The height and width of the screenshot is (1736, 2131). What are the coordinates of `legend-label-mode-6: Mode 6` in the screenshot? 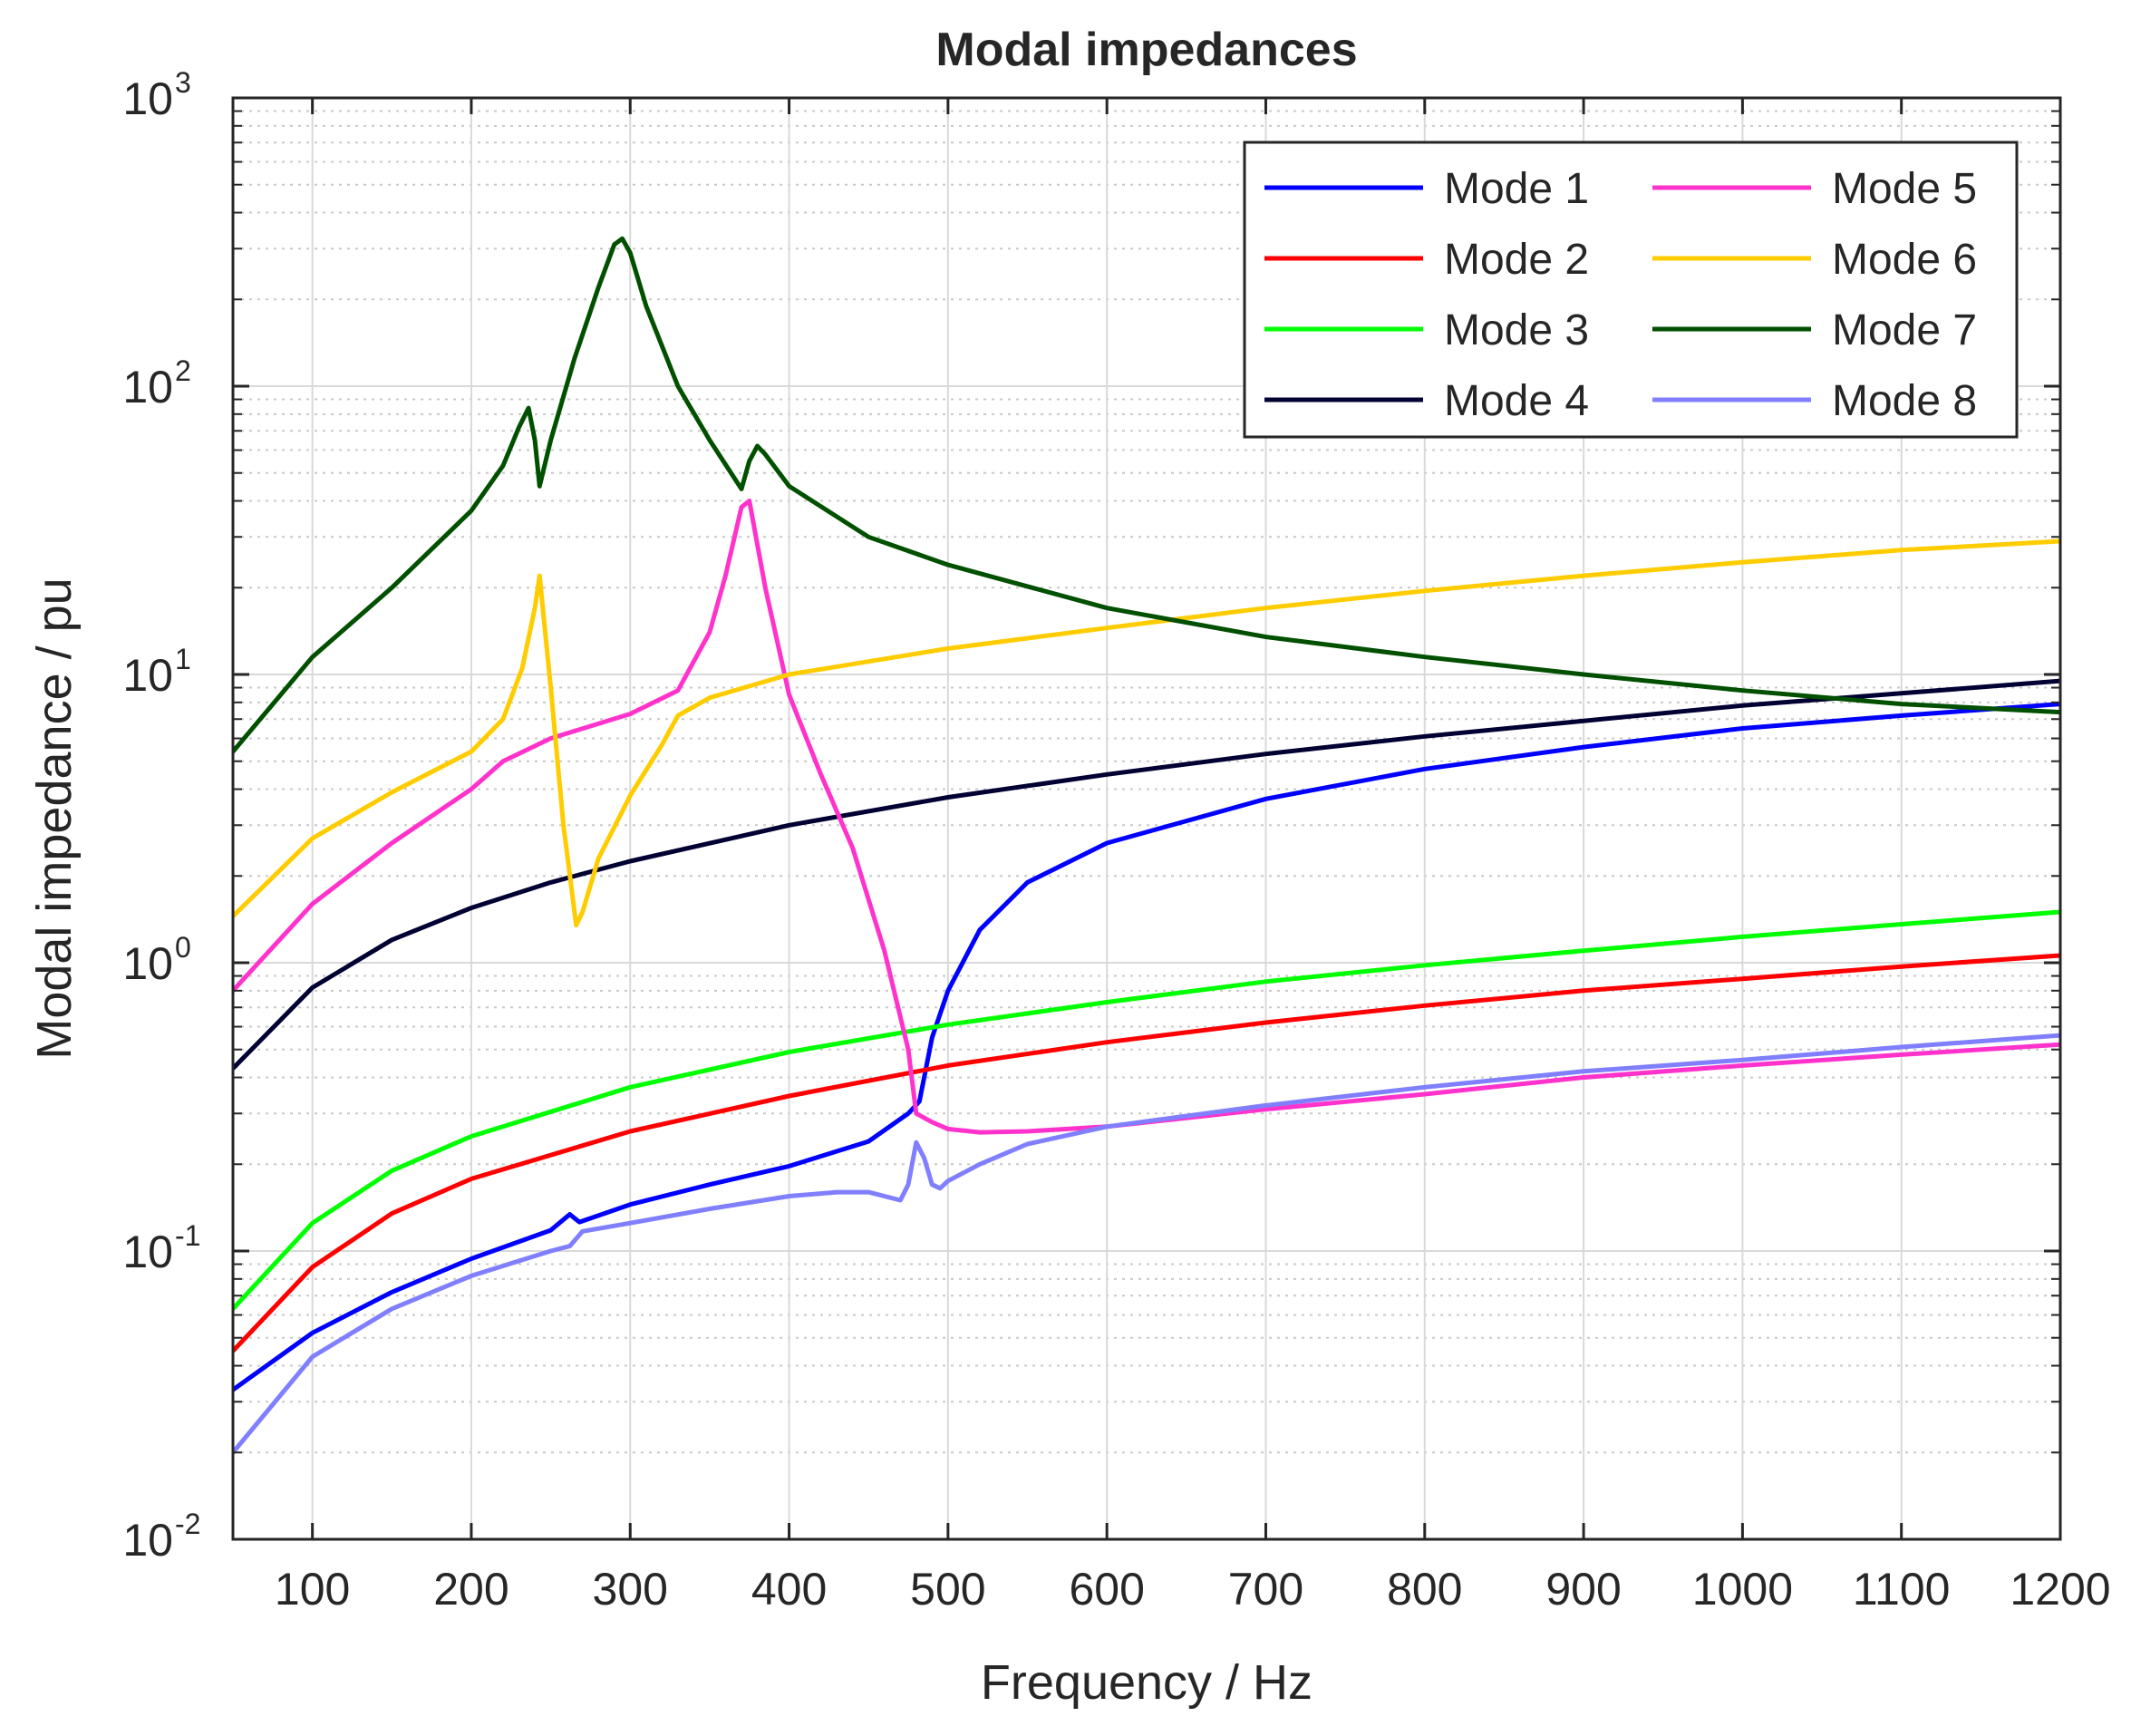 It's located at (1904, 260).